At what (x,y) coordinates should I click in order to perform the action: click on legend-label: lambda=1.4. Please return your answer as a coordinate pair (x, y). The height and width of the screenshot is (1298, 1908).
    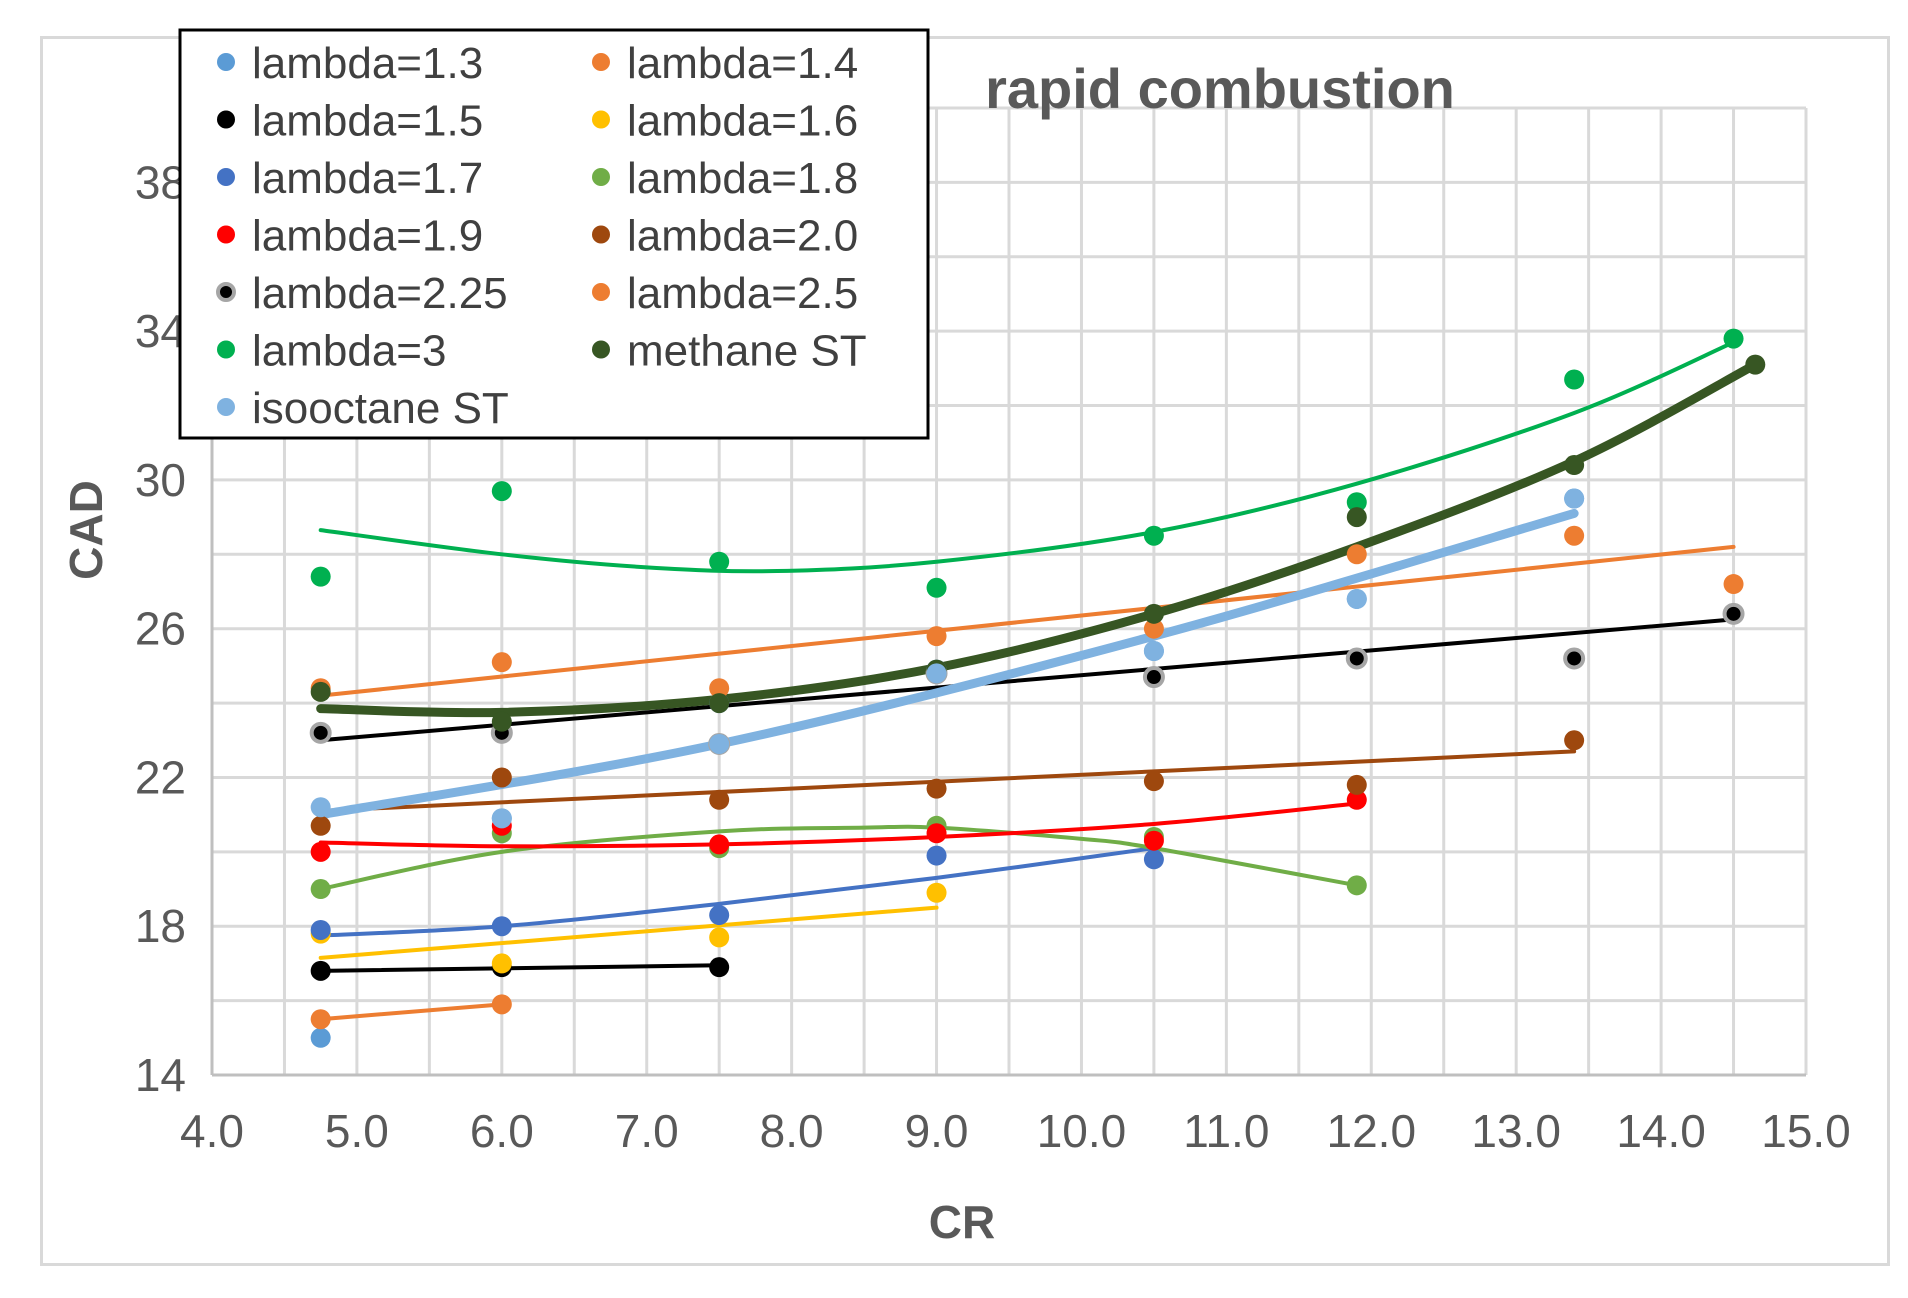
    Looking at the image, I should click on (742, 63).